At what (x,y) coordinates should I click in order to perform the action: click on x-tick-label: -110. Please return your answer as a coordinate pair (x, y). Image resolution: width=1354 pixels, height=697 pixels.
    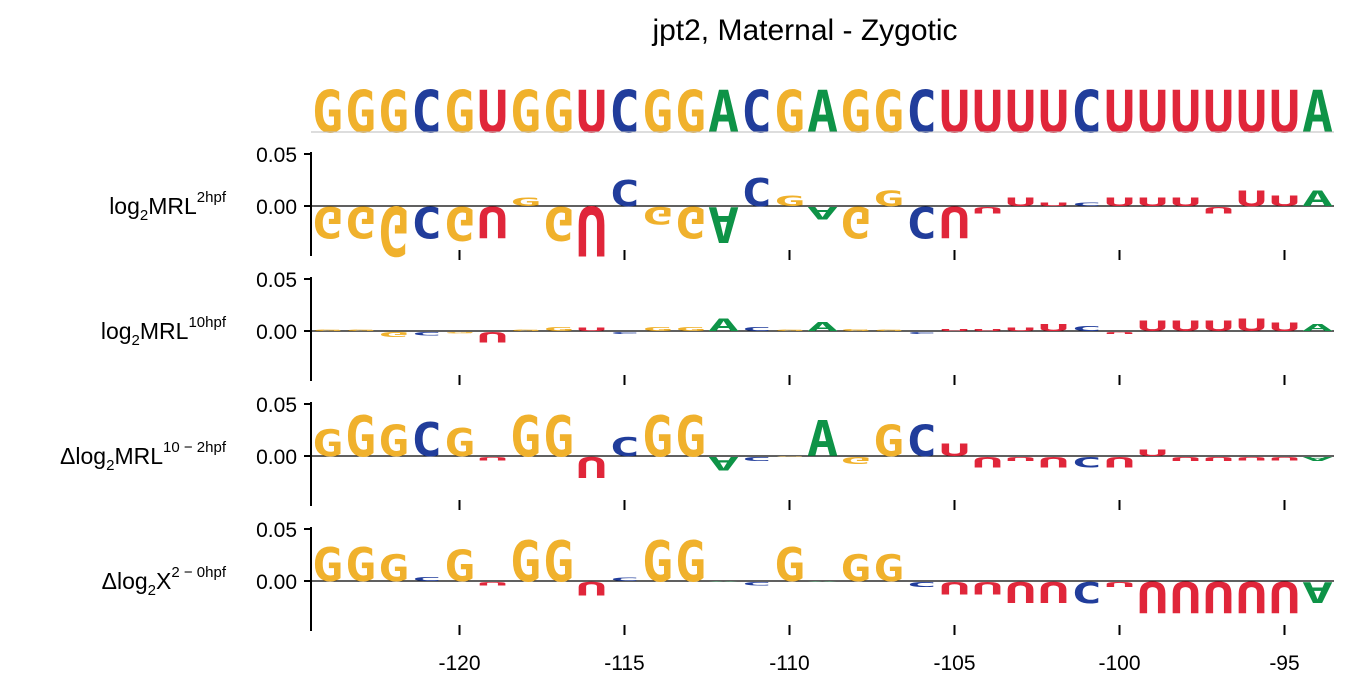
    Looking at the image, I should click on (789, 663).